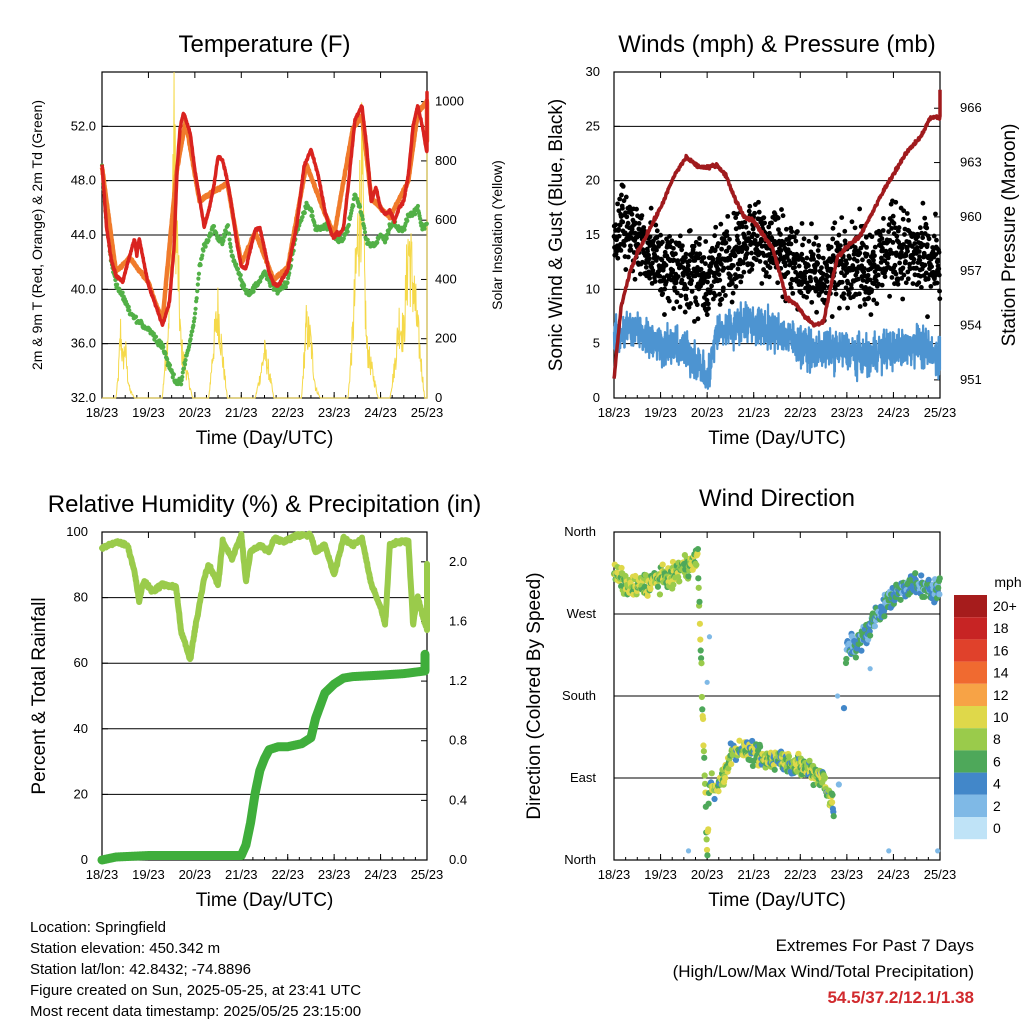 The image size is (1024, 1029). Describe the element at coordinates (893, 412) in the screenshot. I see `x-tick-label: 24/23` at that location.